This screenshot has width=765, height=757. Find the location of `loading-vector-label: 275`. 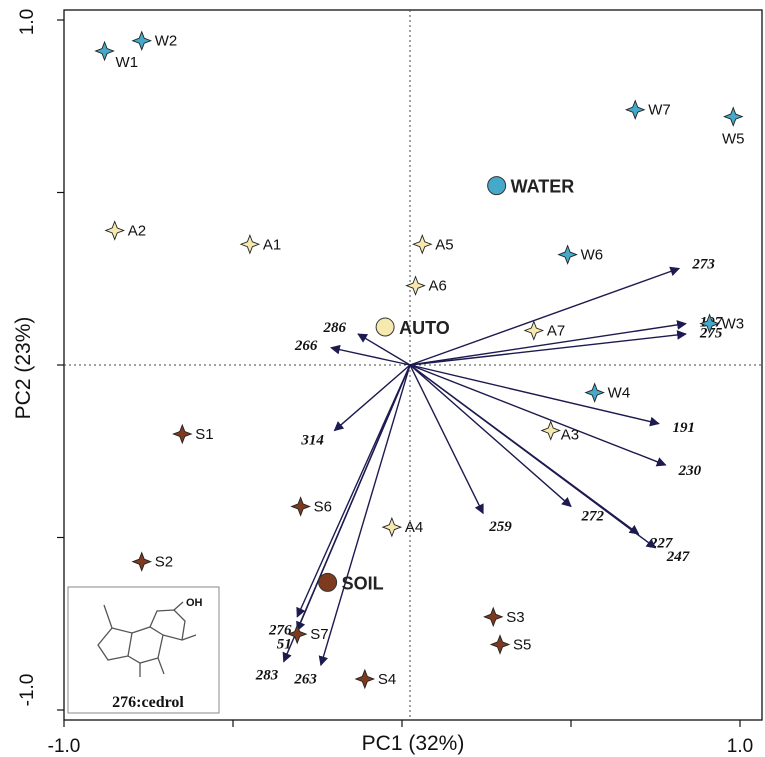

loading-vector-label: 275 is located at coordinates (711, 333).